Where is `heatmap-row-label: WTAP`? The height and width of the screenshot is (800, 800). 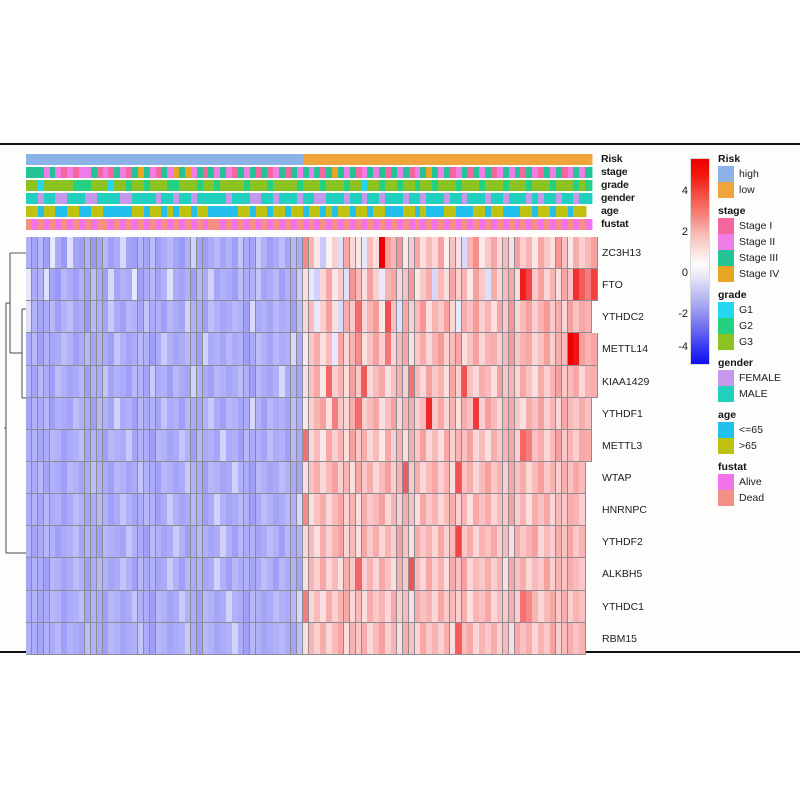
heatmap-row-label: WTAP is located at coordinates (617, 477).